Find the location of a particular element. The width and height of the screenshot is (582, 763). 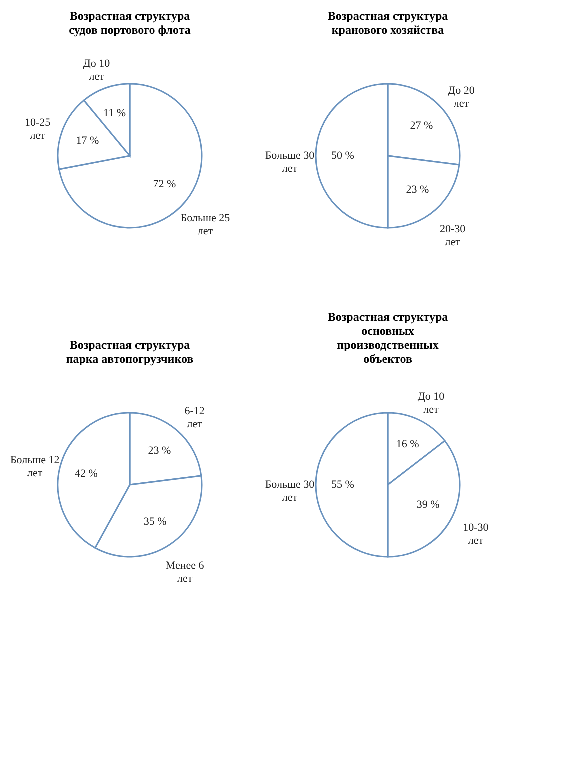

slice-label: 10-25 лет is located at coordinates (38, 129).